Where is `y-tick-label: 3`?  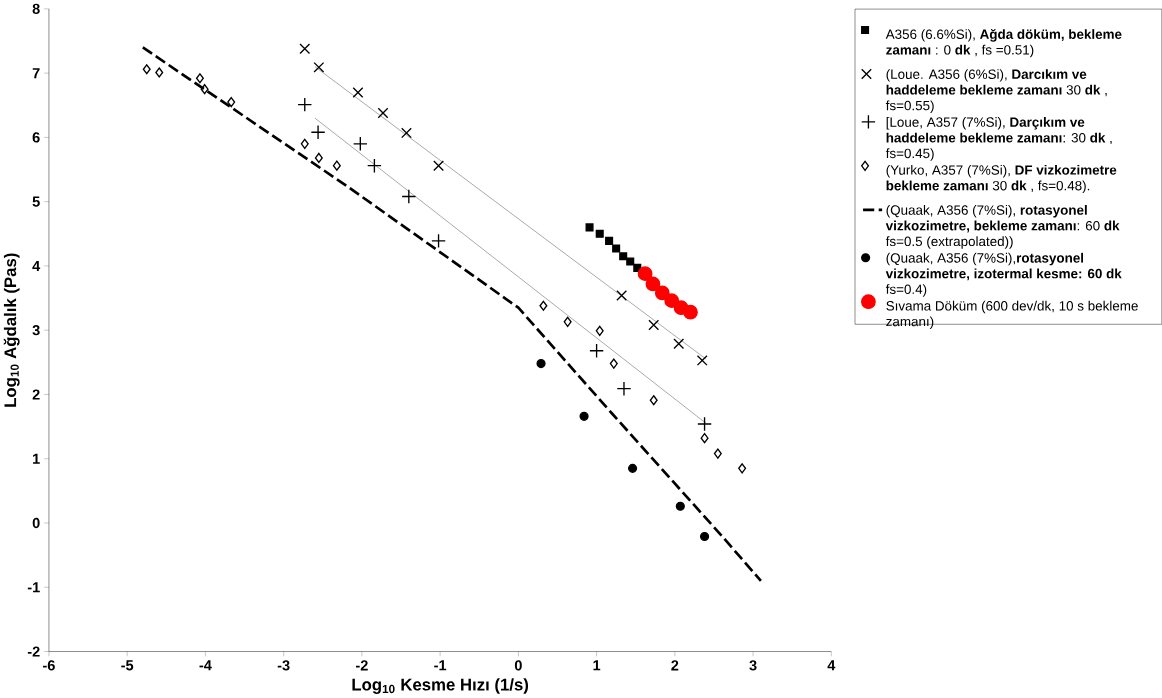
y-tick-label: 3 is located at coordinates (36, 330).